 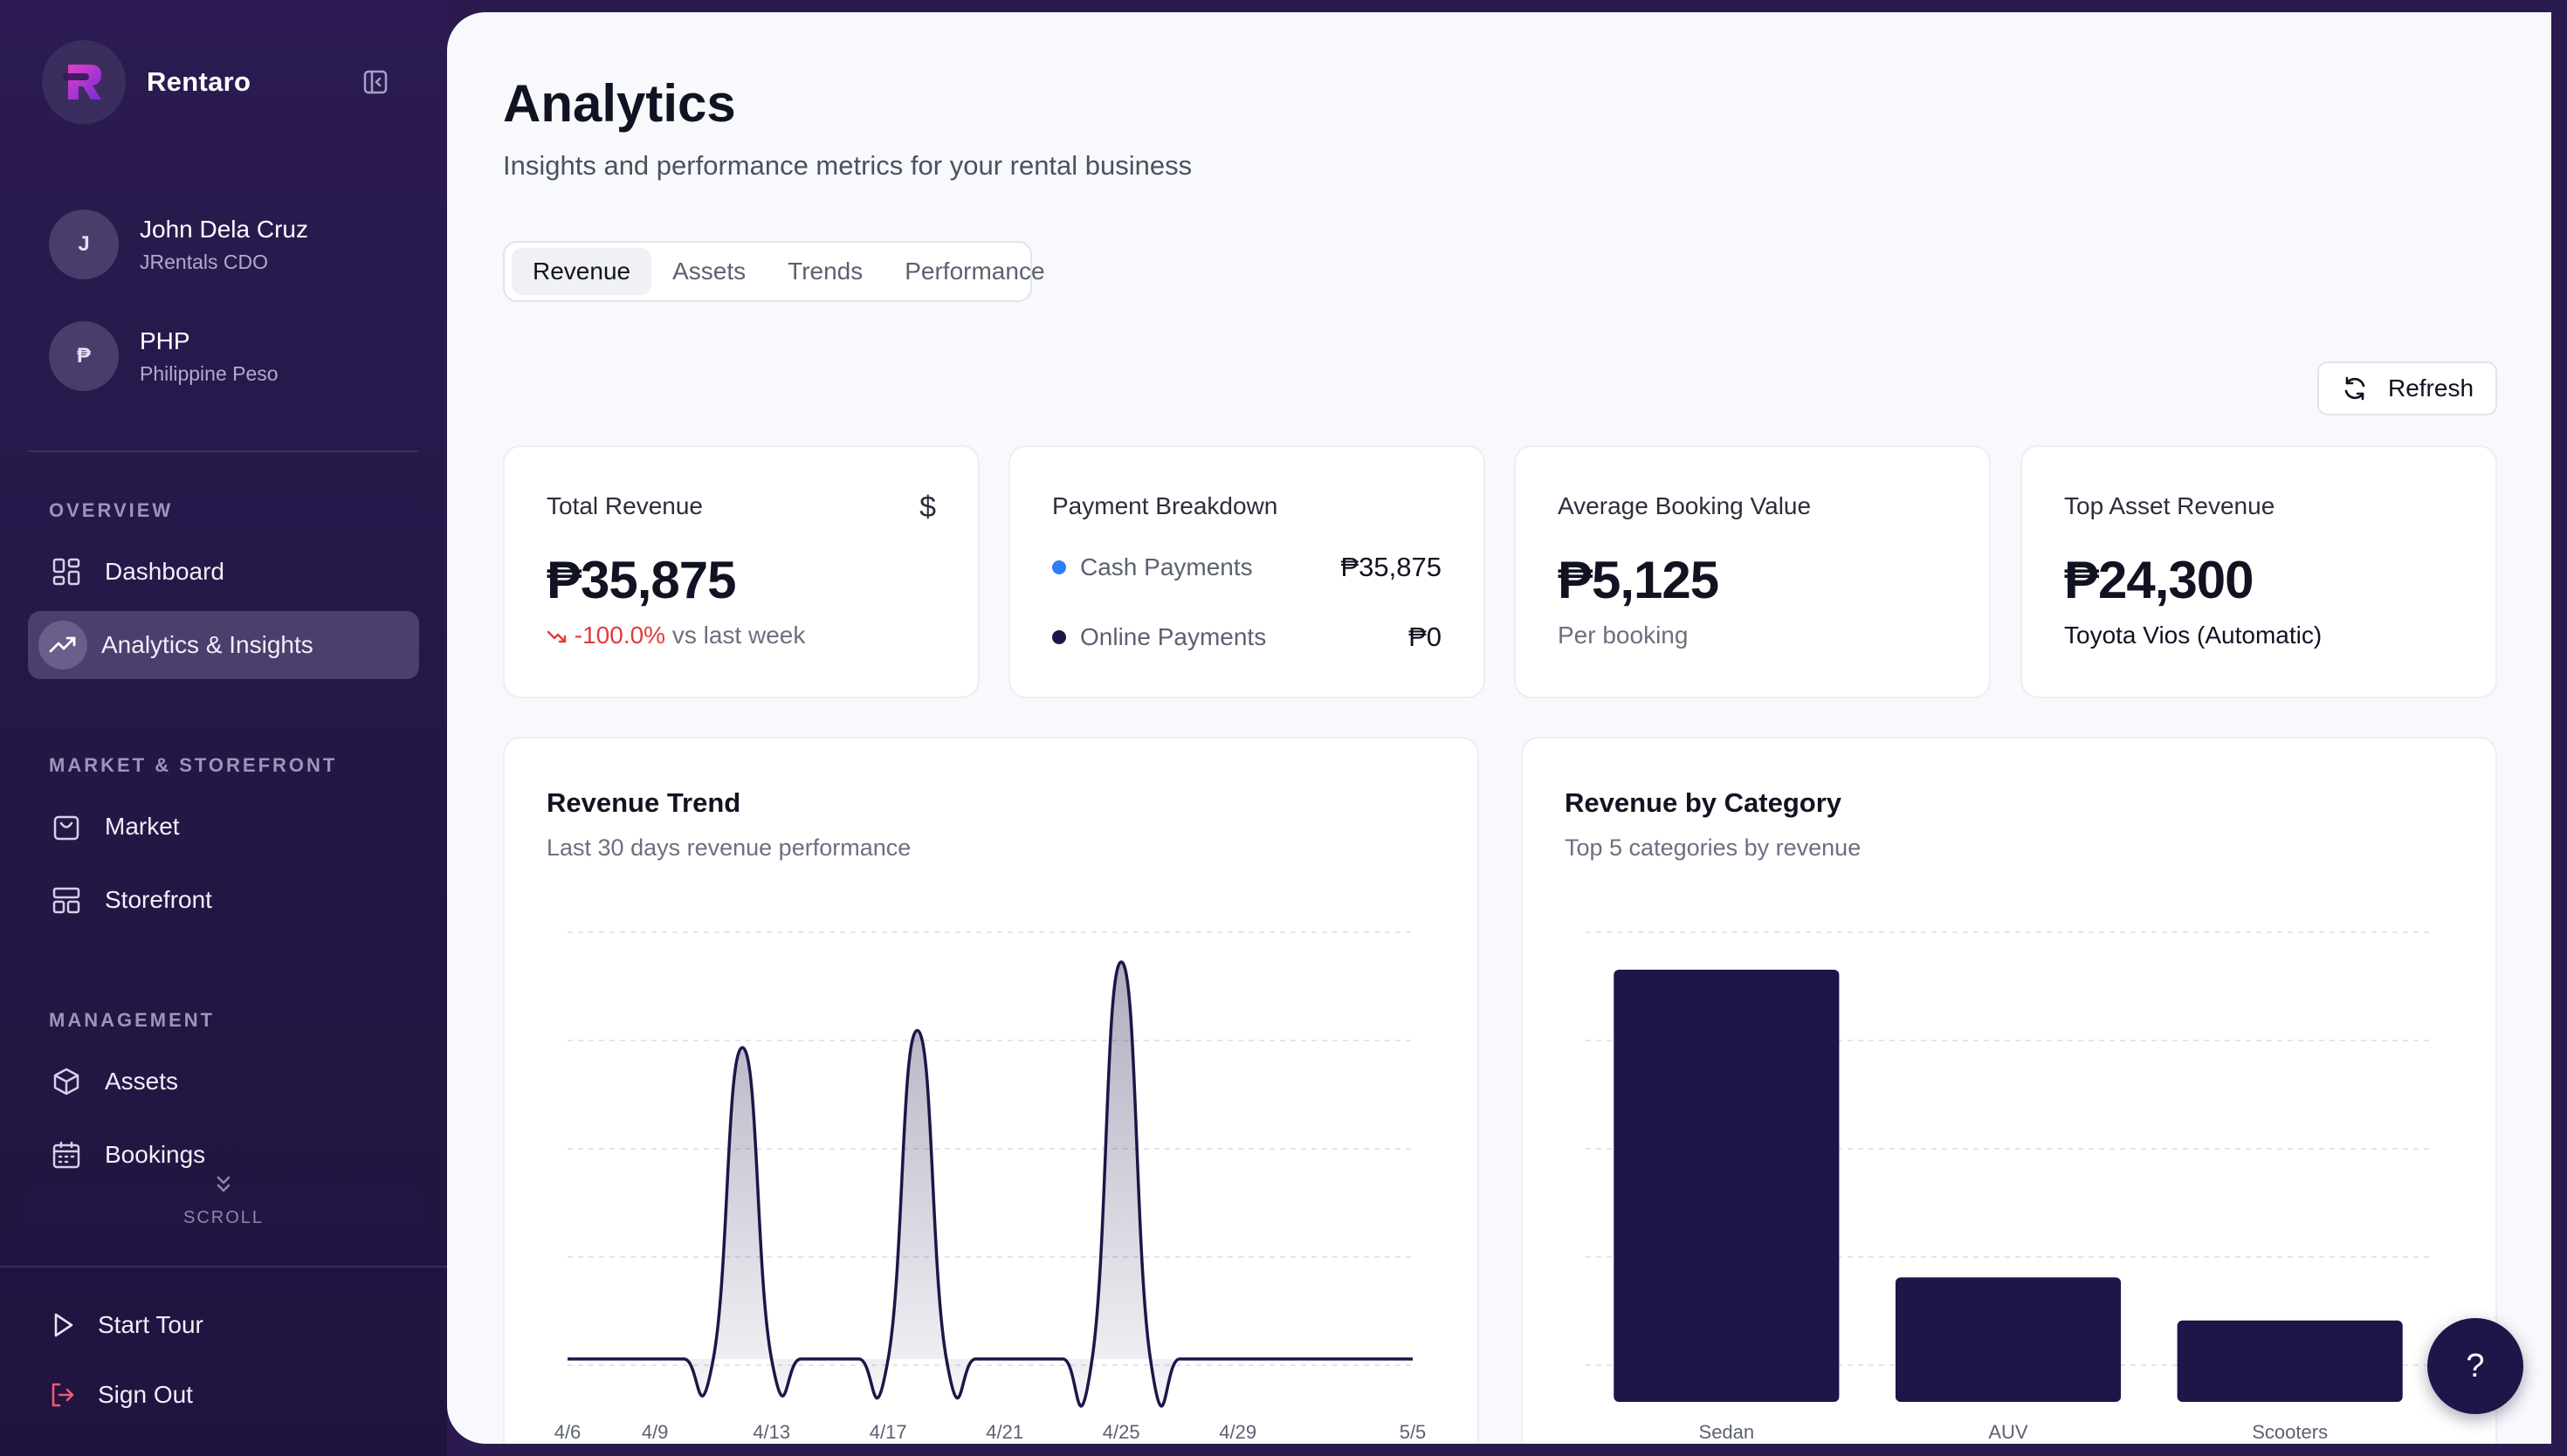 What do you see at coordinates (2354, 388) in the screenshot?
I see `refresh-icon` at bounding box center [2354, 388].